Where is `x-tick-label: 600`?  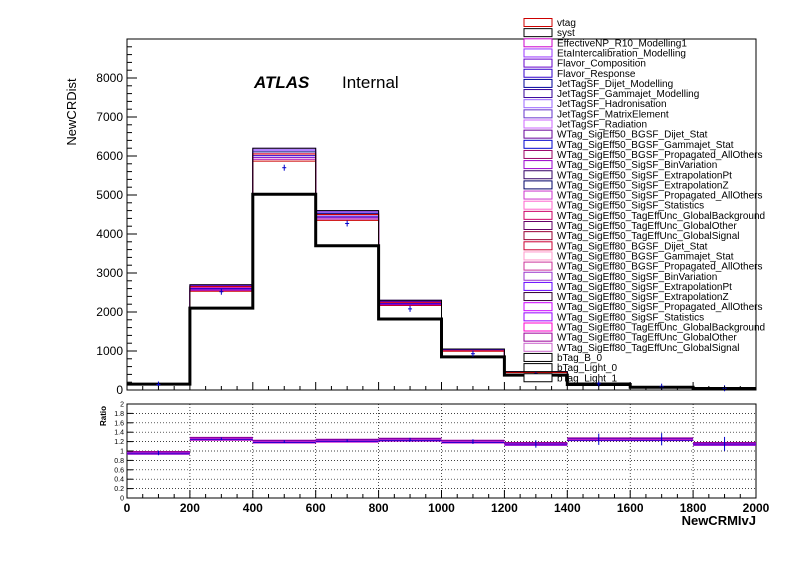
x-tick-label: 600 is located at coordinates (316, 508).